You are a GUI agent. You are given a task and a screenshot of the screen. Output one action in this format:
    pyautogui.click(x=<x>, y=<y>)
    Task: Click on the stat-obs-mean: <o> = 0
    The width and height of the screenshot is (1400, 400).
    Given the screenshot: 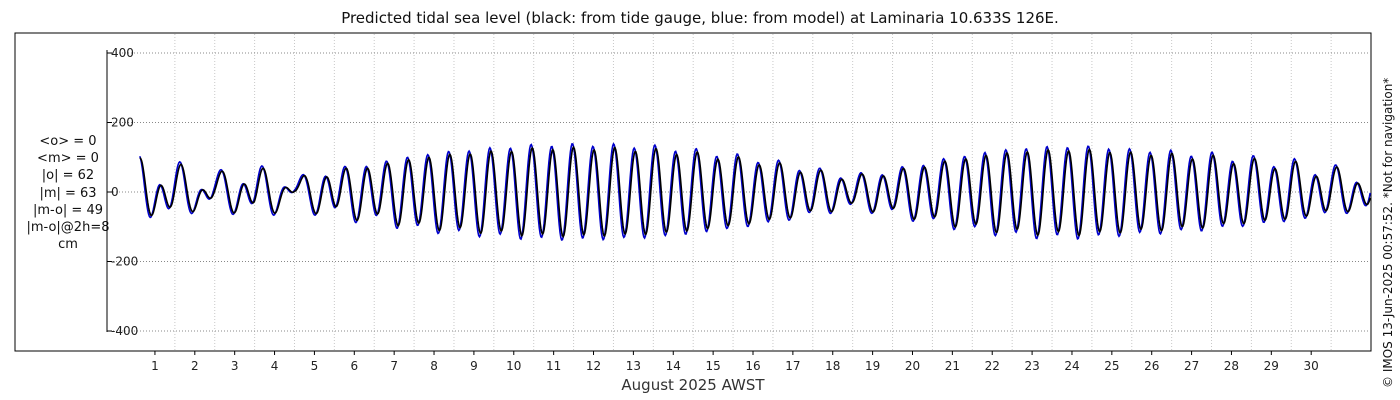 What is the action you would take?
    pyautogui.click(x=68, y=141)
    